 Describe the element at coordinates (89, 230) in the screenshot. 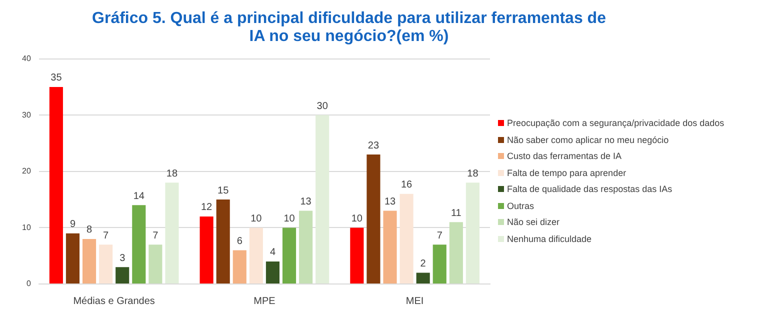

I see `data-label: 8` at that location.